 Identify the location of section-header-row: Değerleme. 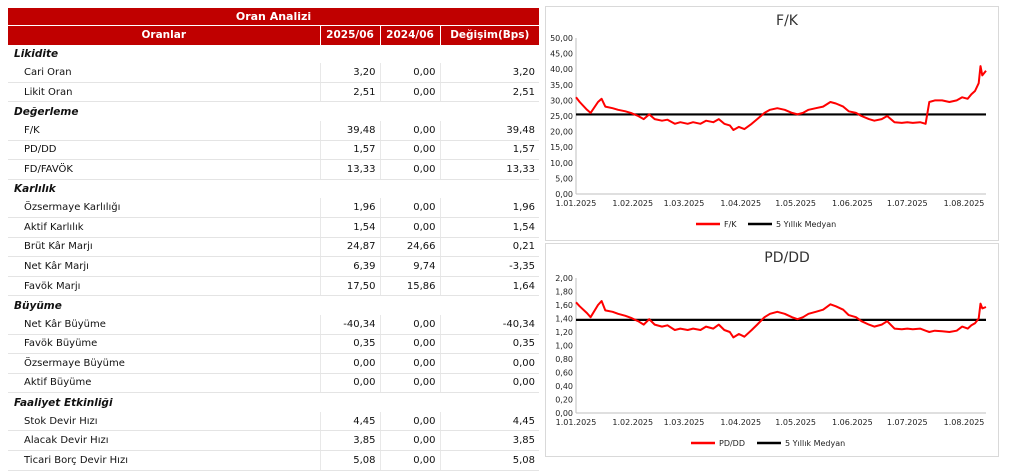
(273, 111).